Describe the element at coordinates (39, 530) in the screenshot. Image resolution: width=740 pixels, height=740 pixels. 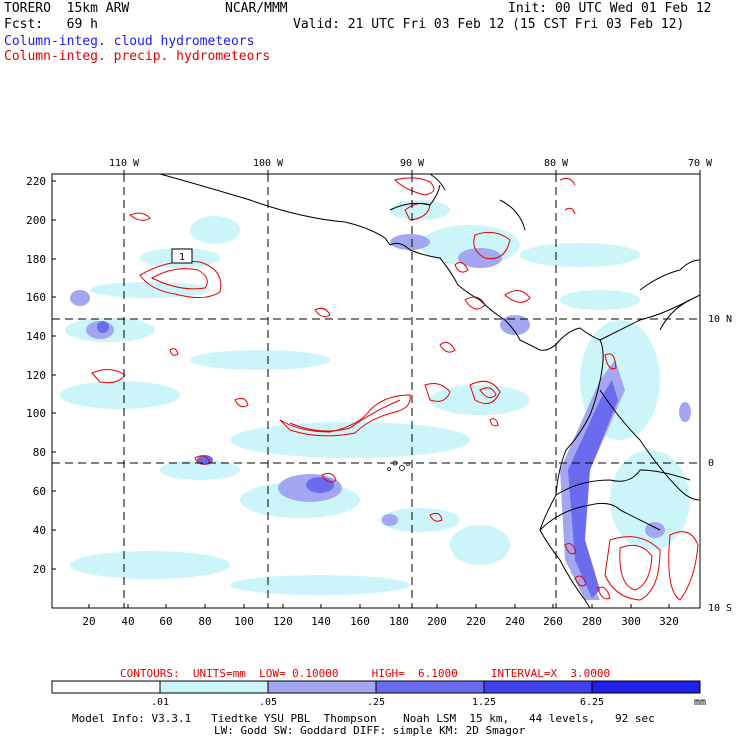
I see `y-tick: 40` at that location.